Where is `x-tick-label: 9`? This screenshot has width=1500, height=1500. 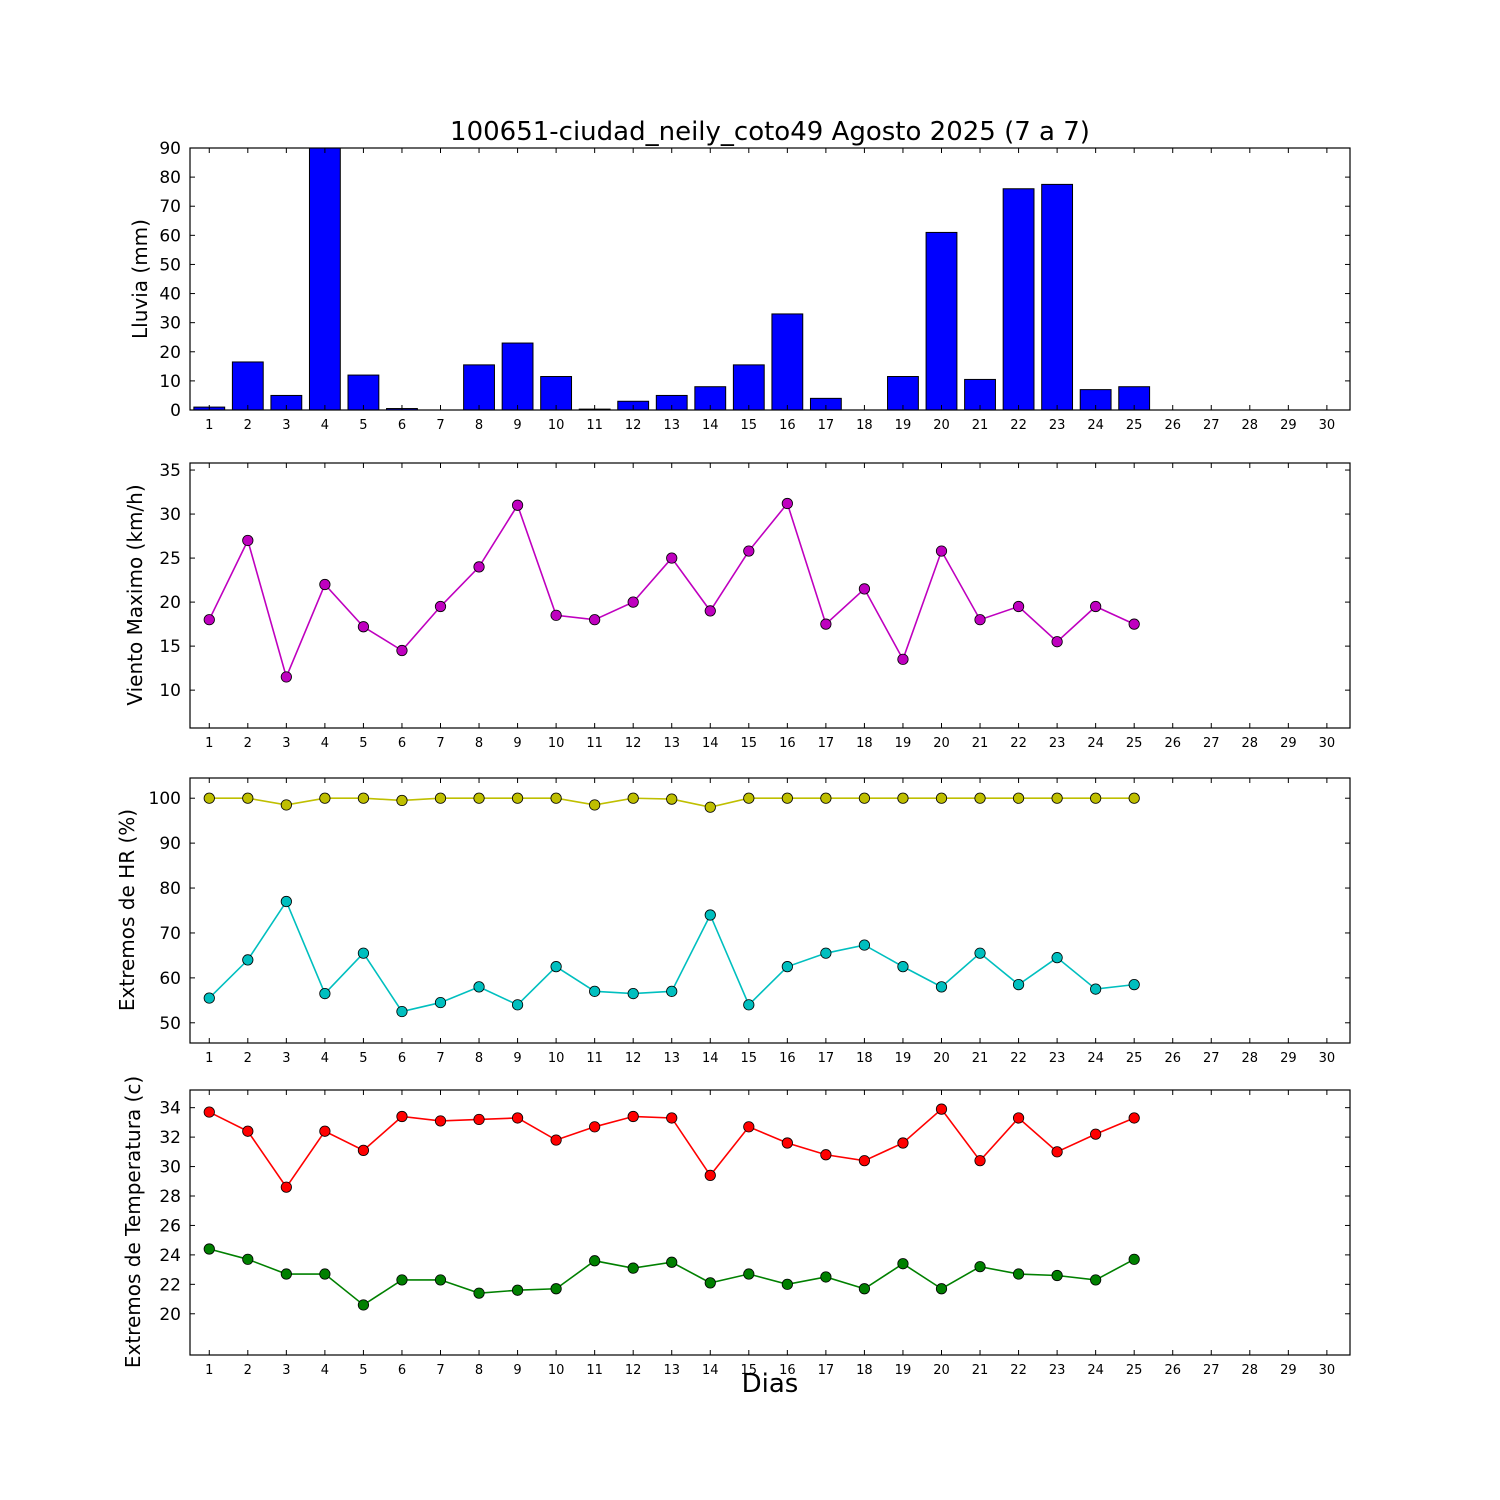 x-tick-label: 9 is located at coordinates (517, 425).